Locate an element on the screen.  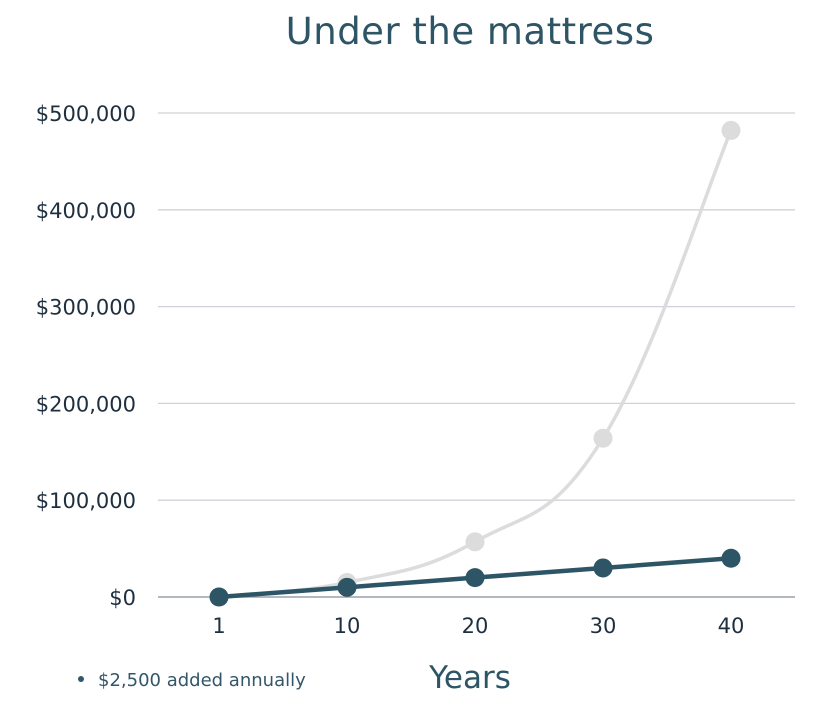
y-tick-label: $0 is located at coordinates (122, 598).